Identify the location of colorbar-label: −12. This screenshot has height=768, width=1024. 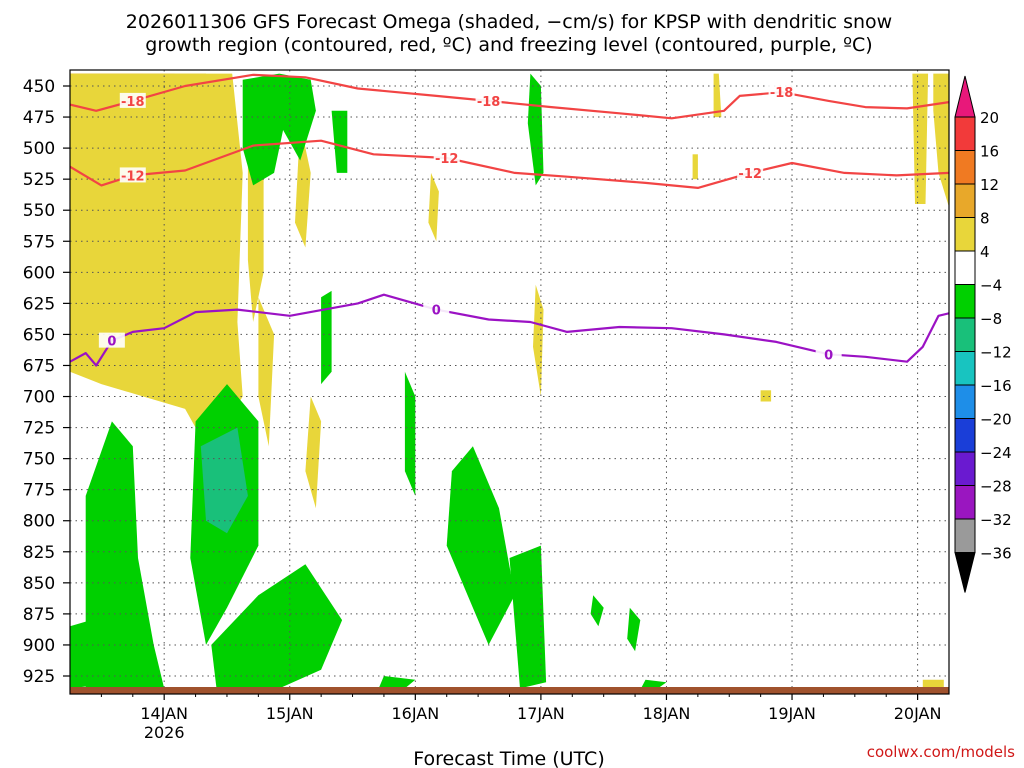
(996, 353).